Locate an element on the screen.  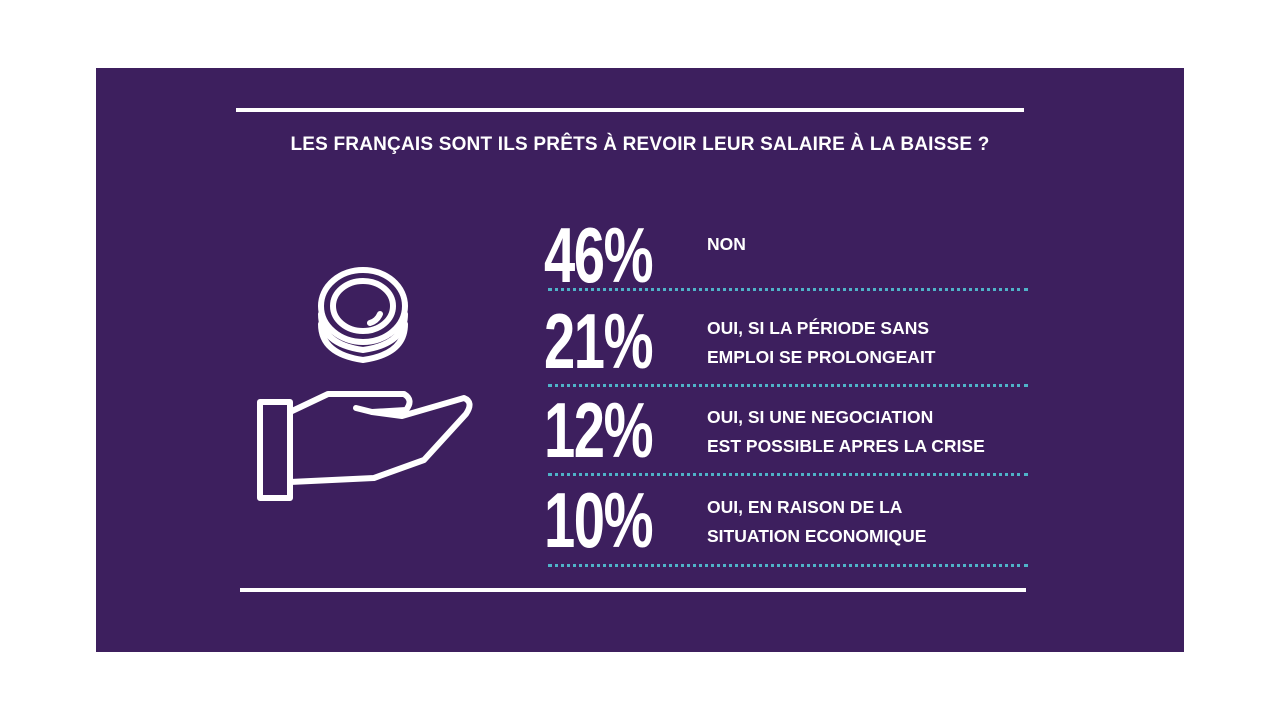
hand-holding-coins-icon is located at coordinates (365, 384).